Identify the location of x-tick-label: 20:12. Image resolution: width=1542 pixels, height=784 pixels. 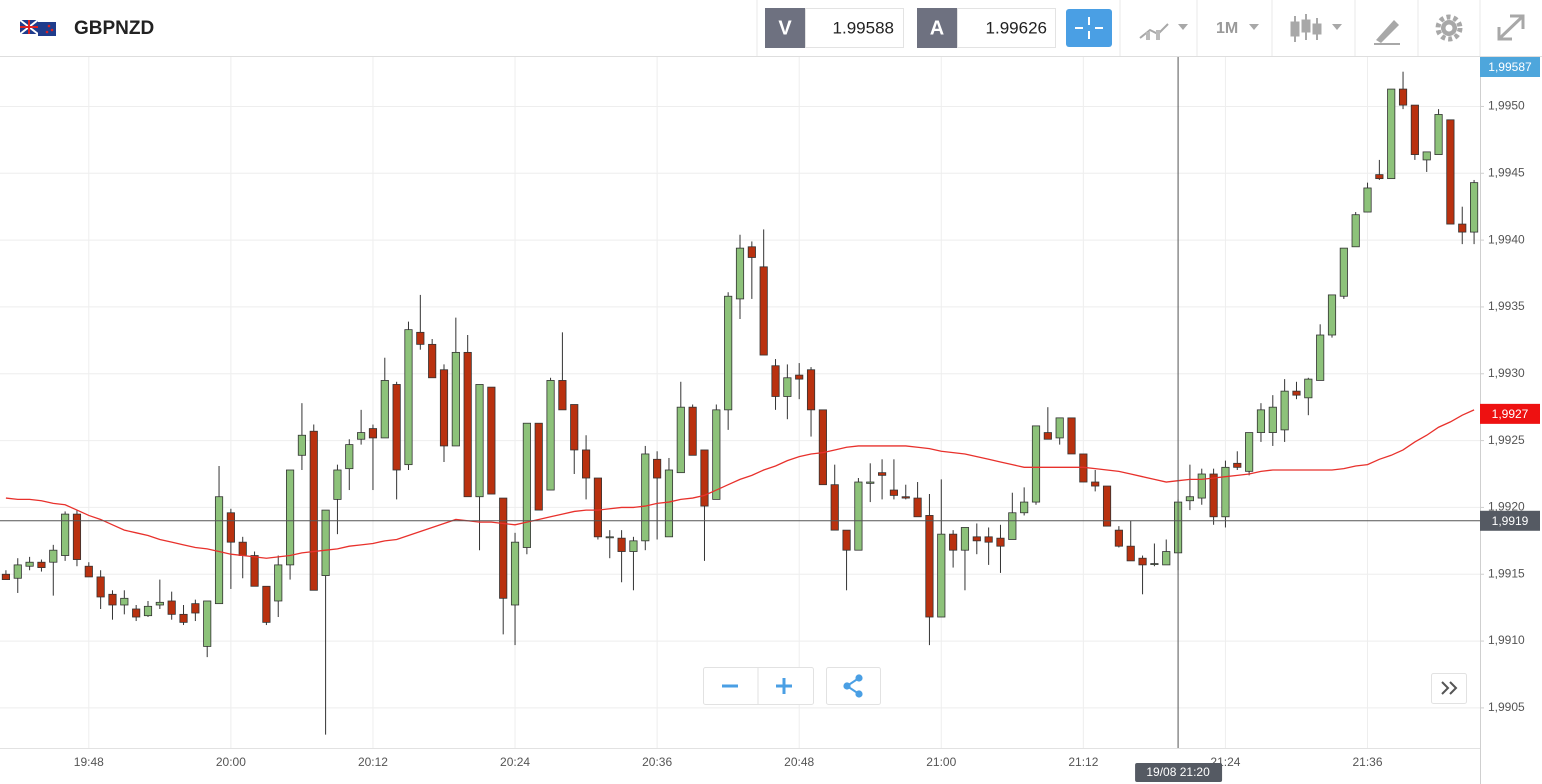
(373, 762).